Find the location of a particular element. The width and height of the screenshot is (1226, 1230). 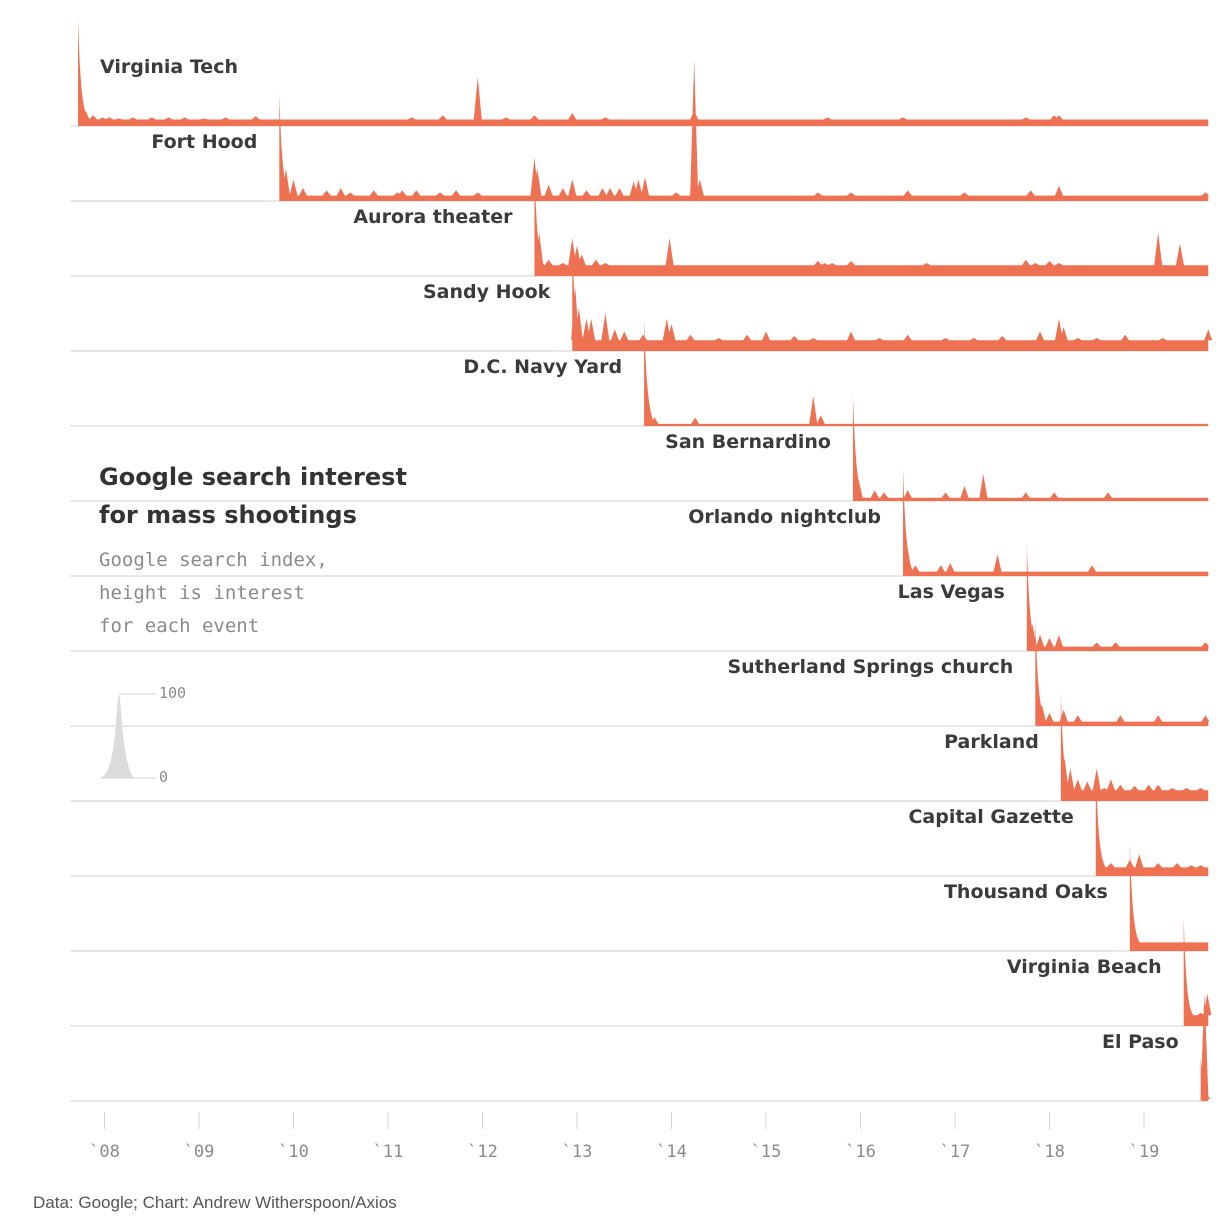

x-tick-label: `18 is located at coordinates (1049, 1152).